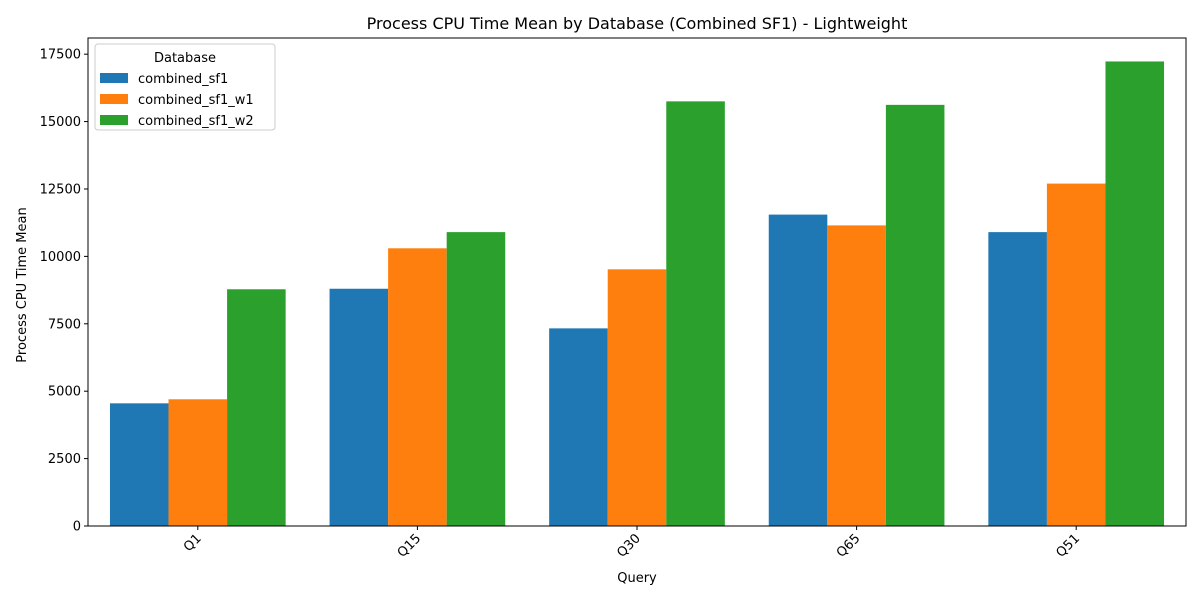 The height and width of the screenshot is (600, 1200). What do you see at coordinates (1076, 354) in the screenshot?
I see `bar-combined_sf1_w1-q51` at bounding box center [1076, 354].